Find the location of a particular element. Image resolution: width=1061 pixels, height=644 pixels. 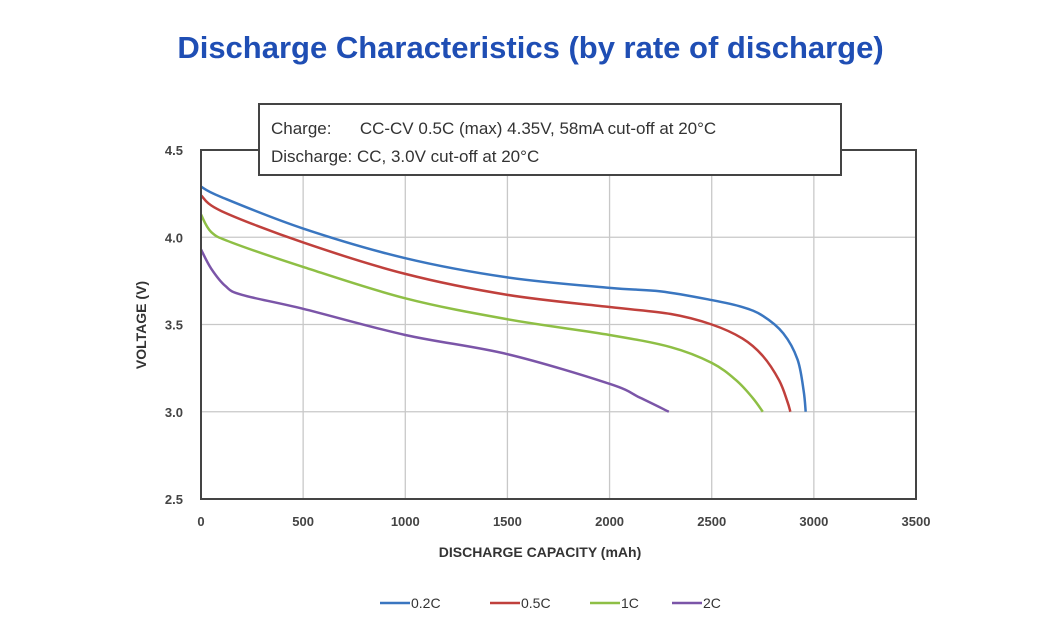

legend: 0.2C 0.5C 1C 2C is located at coordinates (550, 603).